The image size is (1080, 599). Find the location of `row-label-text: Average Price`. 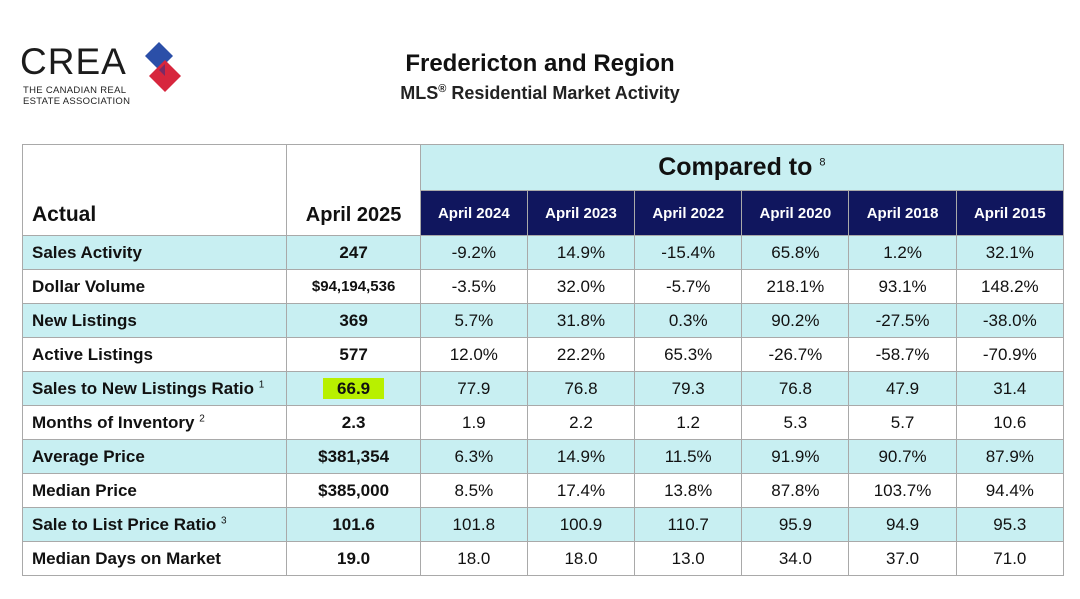

row-label-text: Average Price is located at coordinates (88, 456).